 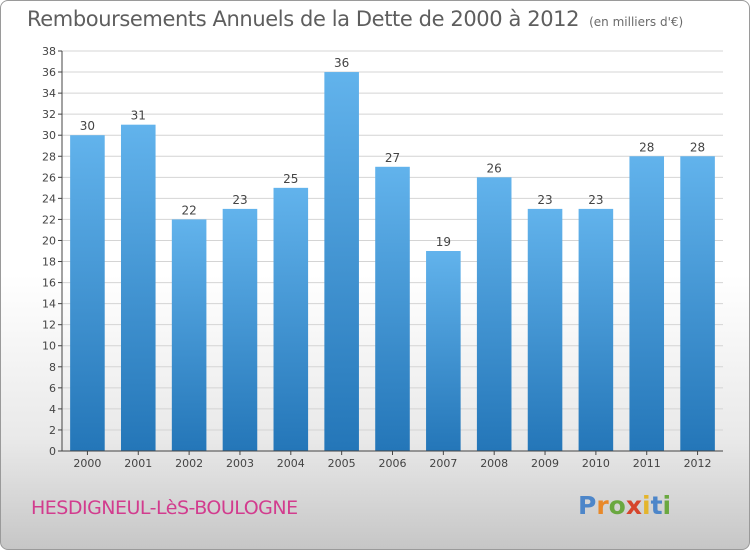 I want to click on x-tick-label: 2011, so click(x=647, y=463).